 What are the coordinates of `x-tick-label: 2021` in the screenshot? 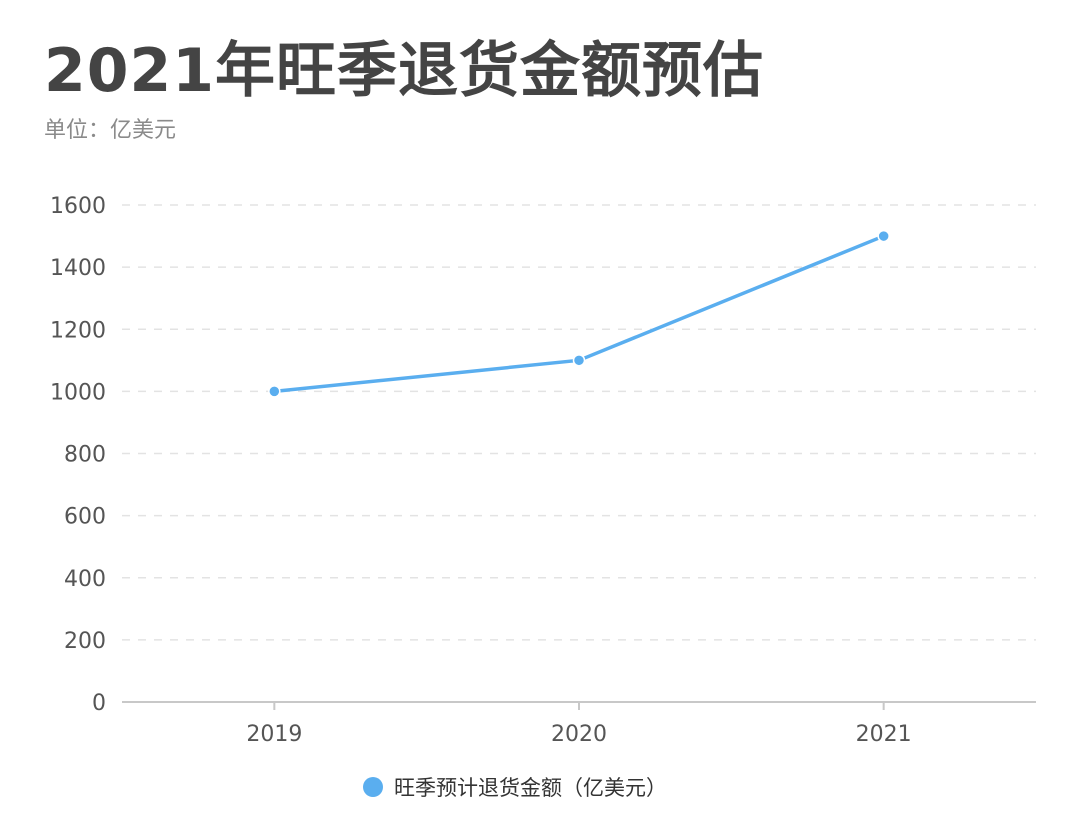 It's located at (884, 734).